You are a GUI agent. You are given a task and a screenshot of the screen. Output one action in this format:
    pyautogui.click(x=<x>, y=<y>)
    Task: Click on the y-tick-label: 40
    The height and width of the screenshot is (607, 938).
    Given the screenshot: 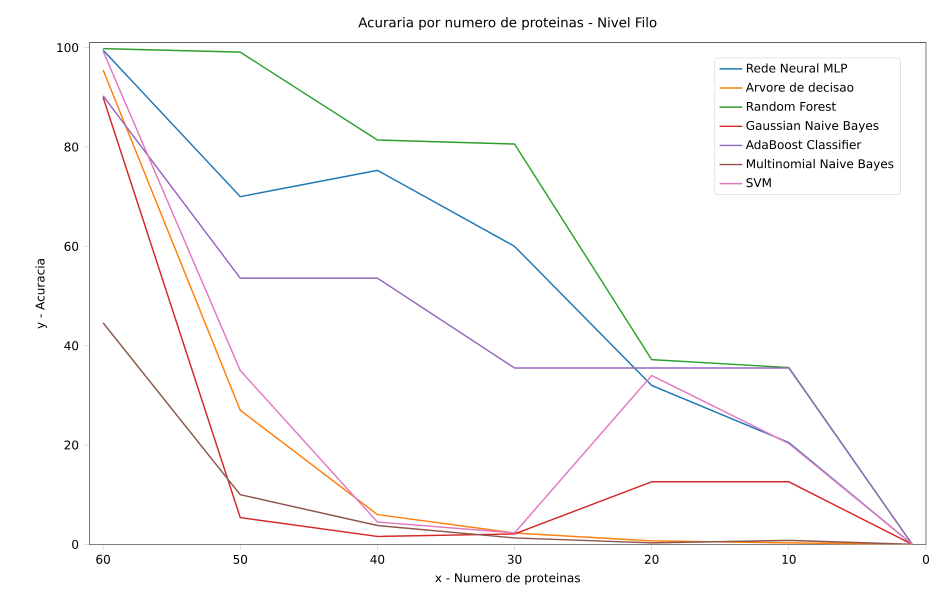 What is the action you would take?
    pyautogui.click(x=71, y=345)
    